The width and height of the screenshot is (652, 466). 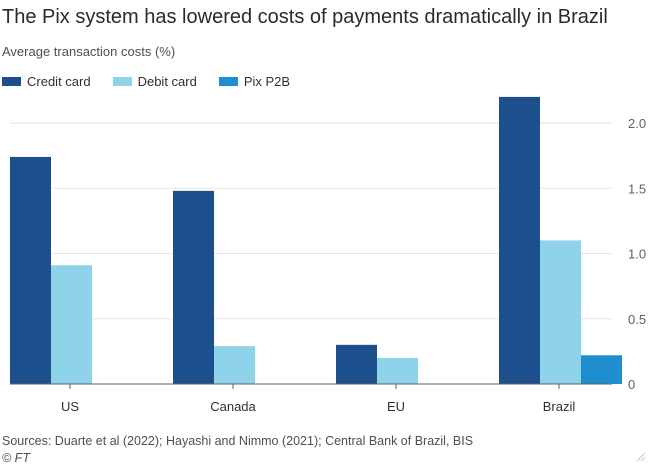 What do you see at coordinates (267, 81) in the screenshot?
I see `legend-label-pix-p2b: Pix P2B` at bounding box center [267, 81].